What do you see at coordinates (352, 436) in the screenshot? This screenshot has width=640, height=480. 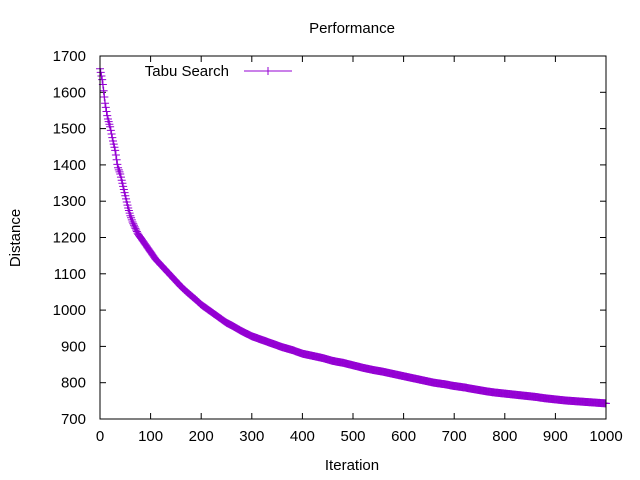 I see `x-tick-label: 500` at bounding box center [352, 436].